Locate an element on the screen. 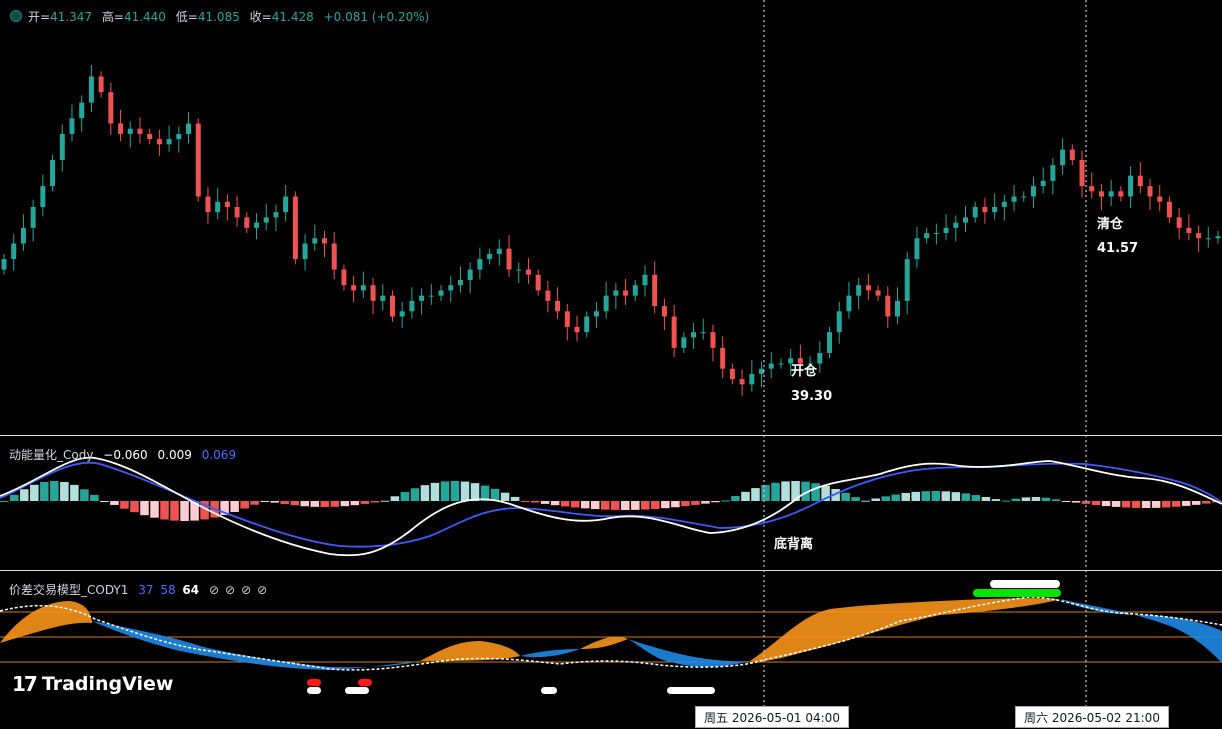 The image size is (1222, 729). close-position-label: 清仓 is located at coordinates (1110, 224).